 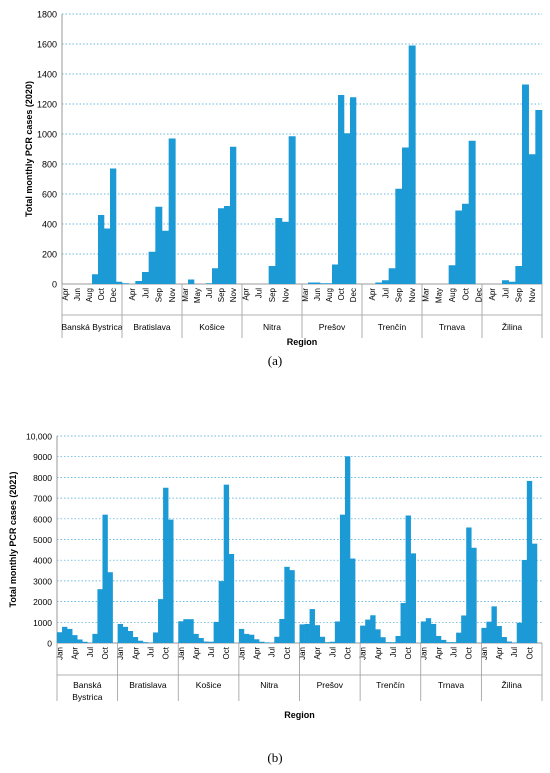 I want to click on chart1-group-label: Trnava, so click(x=452, y=327).